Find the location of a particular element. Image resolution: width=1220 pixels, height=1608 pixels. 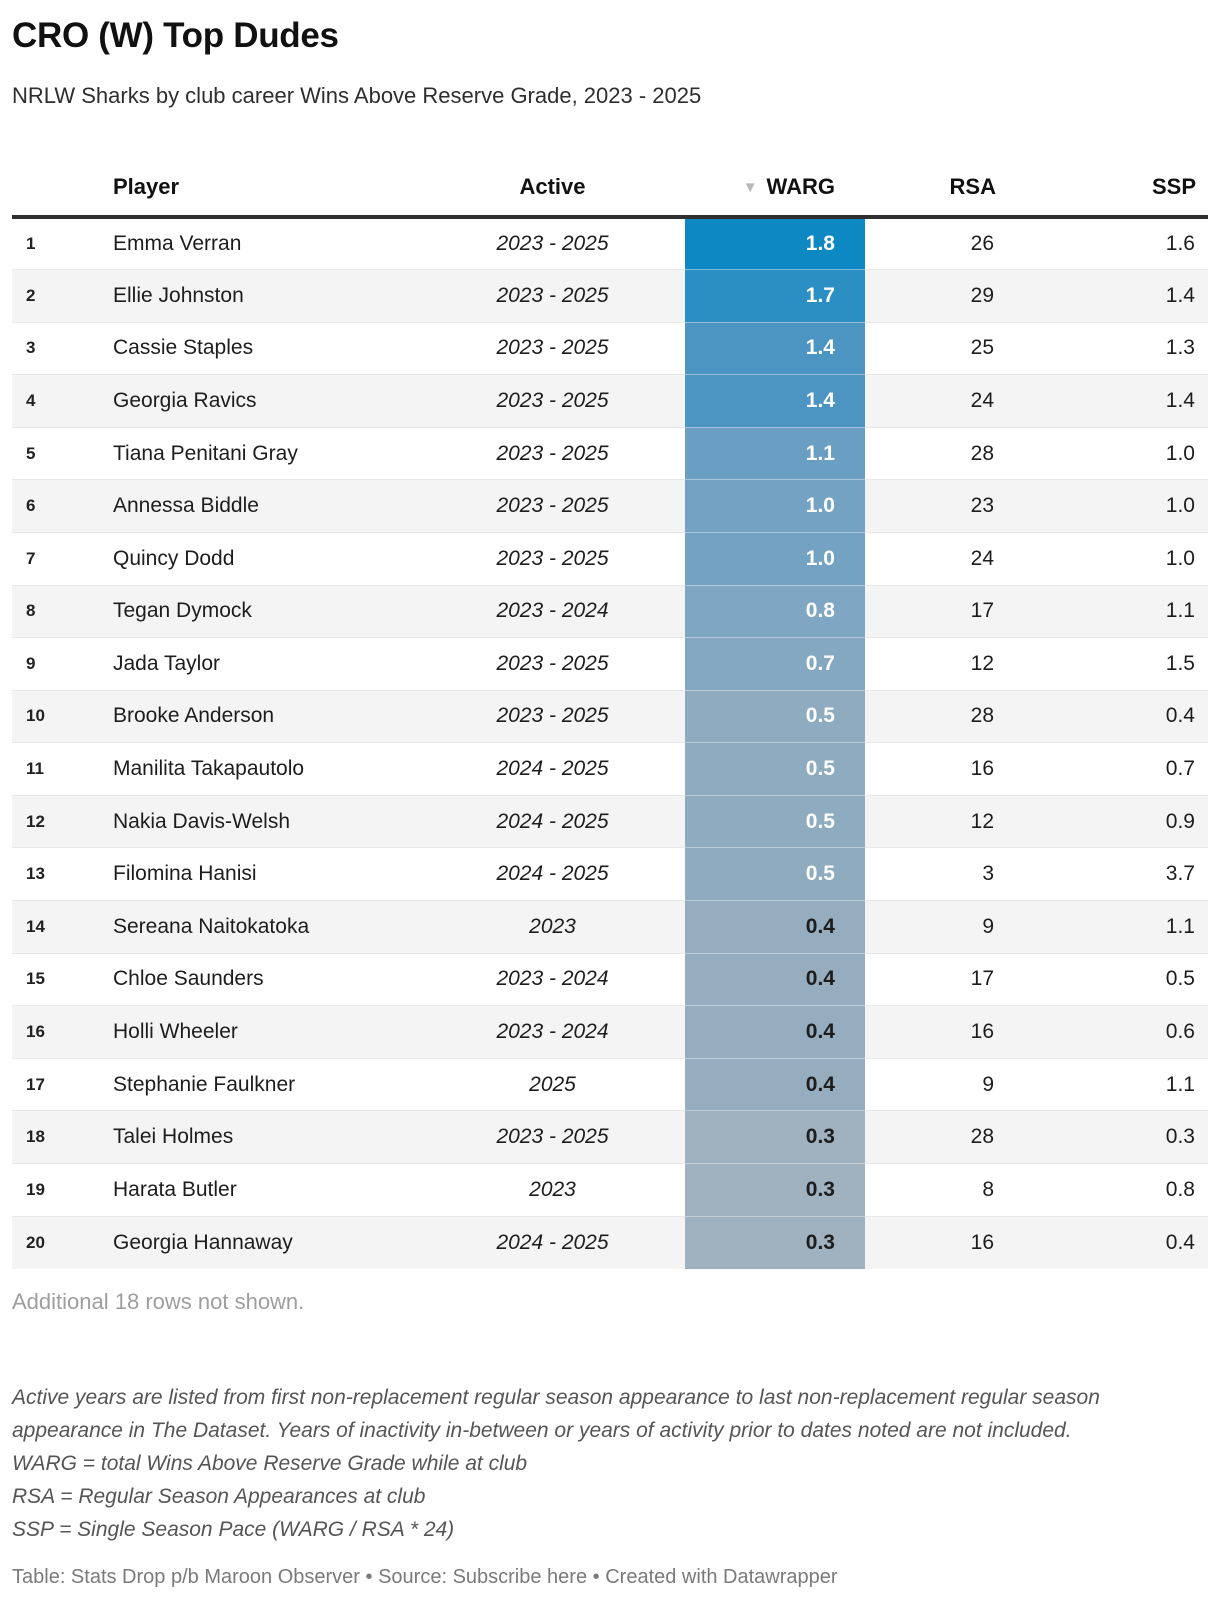

rsa-cell: 28 is located at coordinates (937, 1137).